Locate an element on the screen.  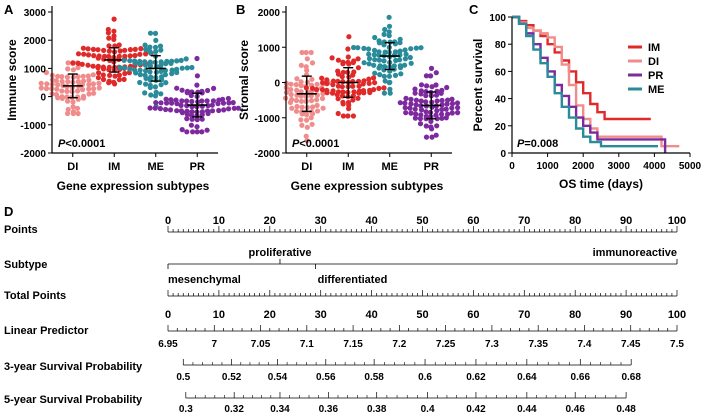
panel-c-p-value: P=0.008 is located at coordinates (537, 144).